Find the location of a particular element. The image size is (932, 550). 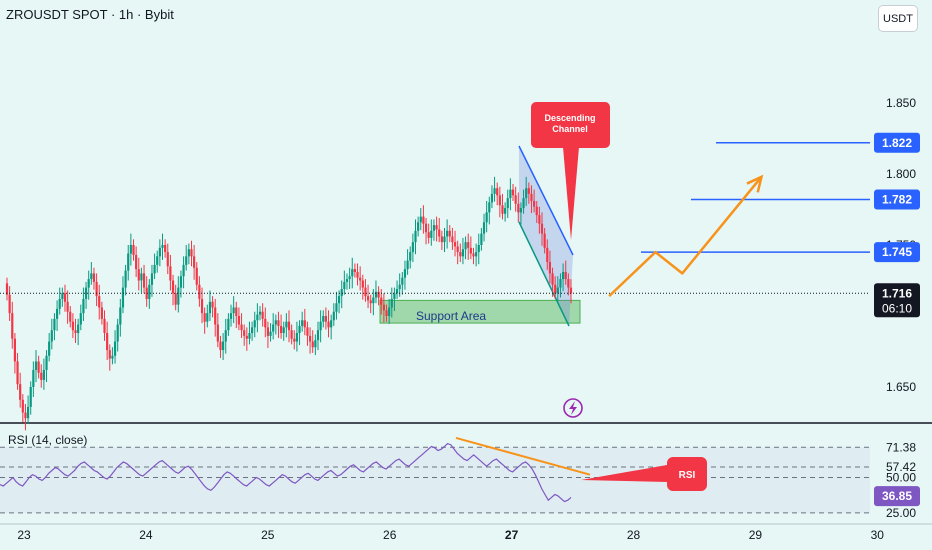

x-tick-label: 25 is located at coordinates (268, 535).